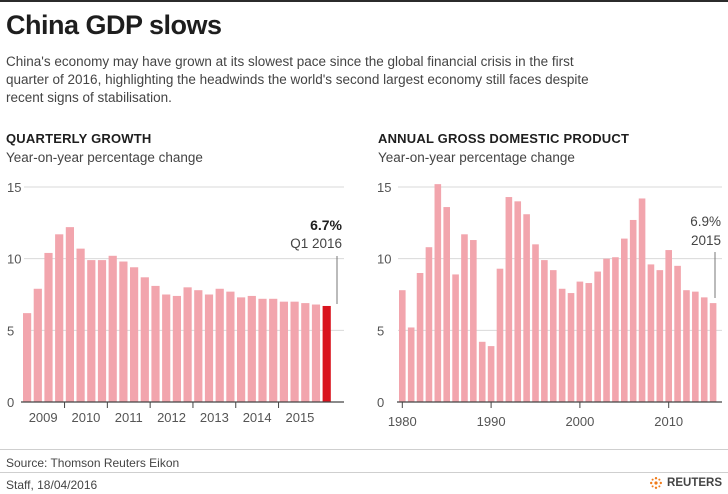 The height and width of the screenshot is (494, 728). What do you see at coordinates (656, 483) in the screenshot?
I see `reuters-dots-icon` at bounding box center [656, 483].